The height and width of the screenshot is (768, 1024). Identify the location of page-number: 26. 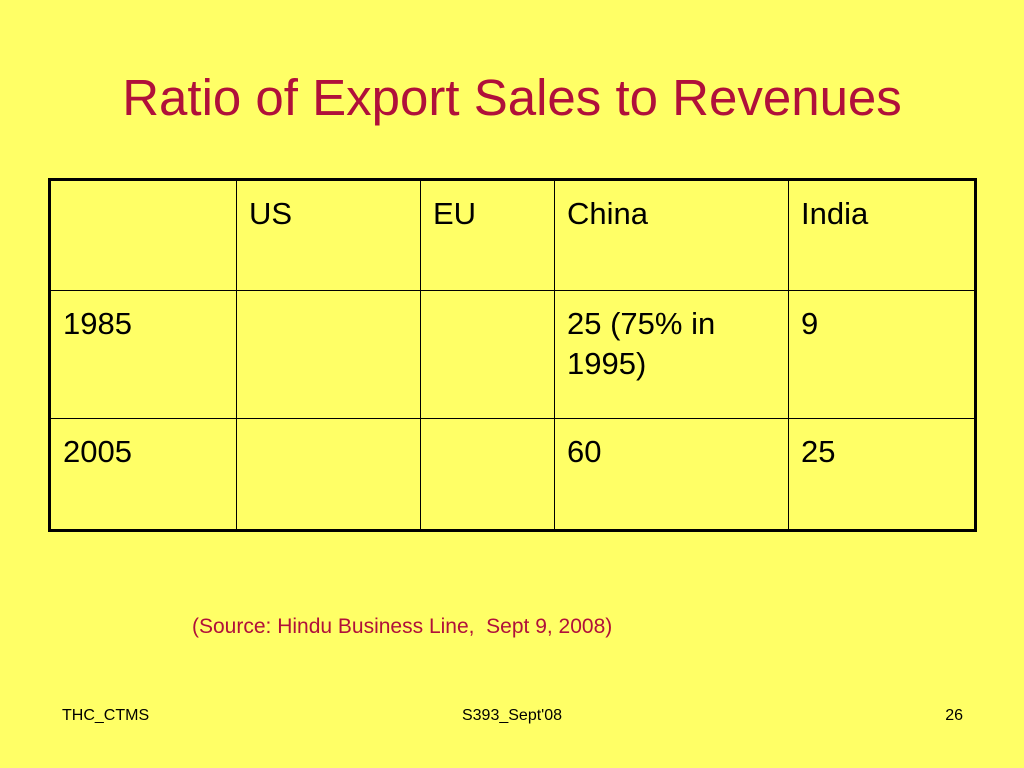
(954, 715).